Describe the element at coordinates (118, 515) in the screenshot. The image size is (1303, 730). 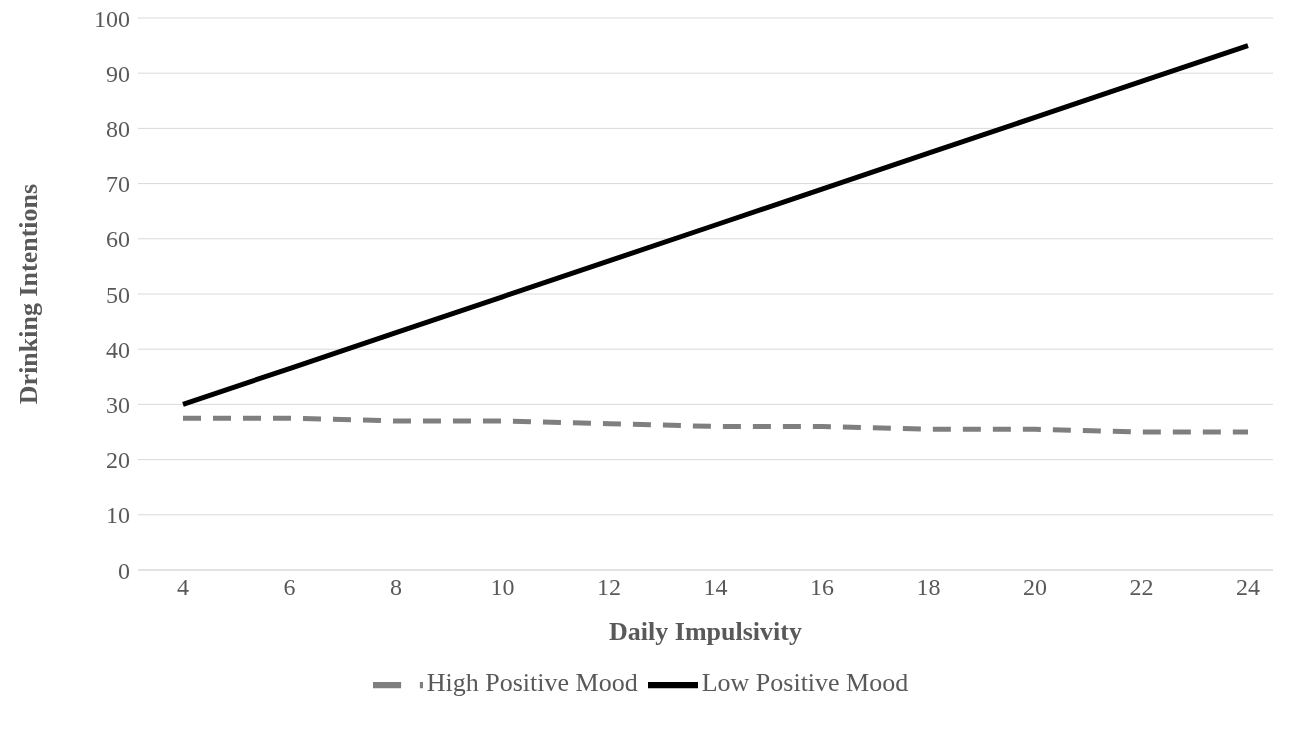
I see `y-tick-label: 10` at that location.